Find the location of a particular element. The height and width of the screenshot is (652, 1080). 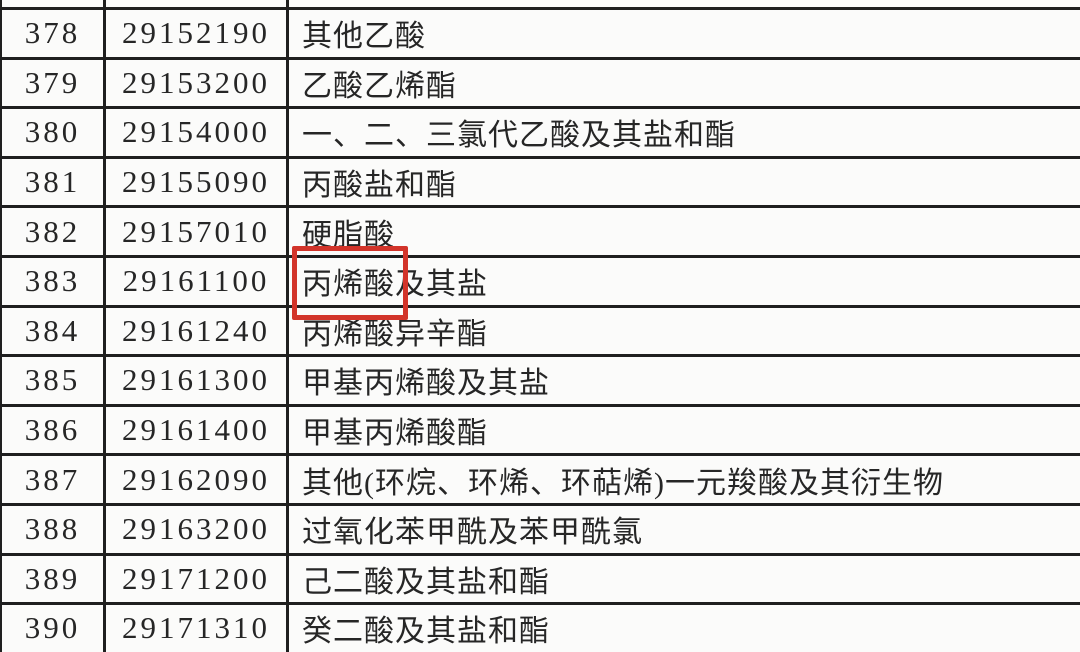

row-number-cell: 382 is located at coordinates (54, 231).